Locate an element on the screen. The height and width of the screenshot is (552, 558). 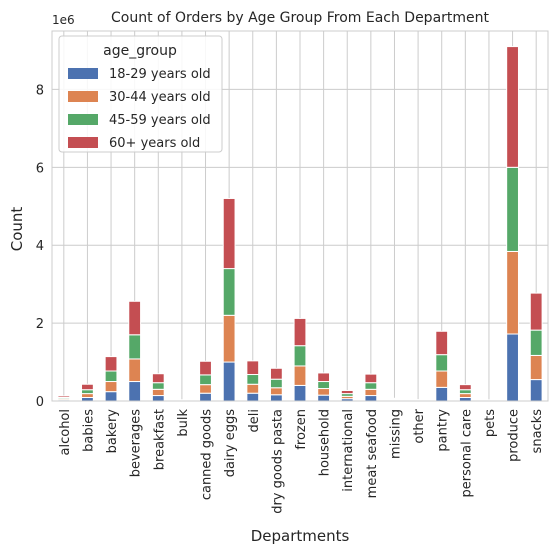
x-tick-label: alcohol is located at coordinates (65, 432).